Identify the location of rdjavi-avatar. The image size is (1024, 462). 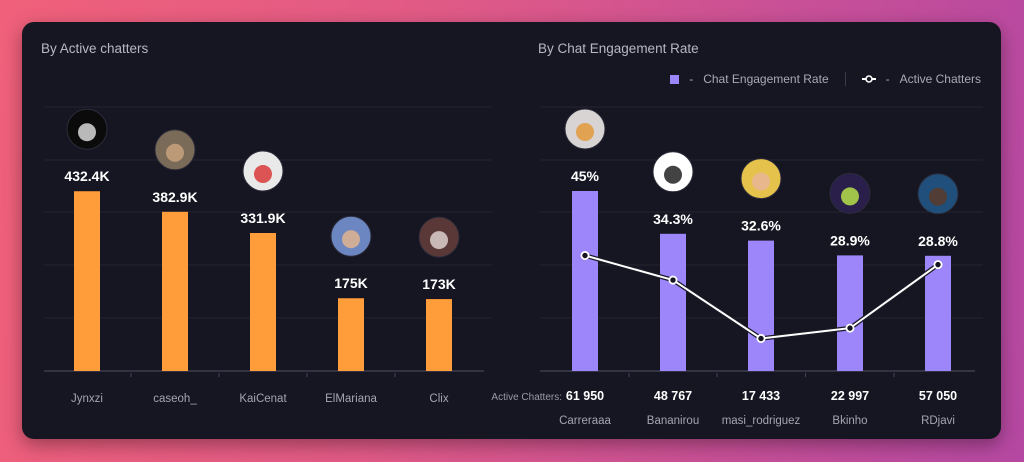
(938, 194).